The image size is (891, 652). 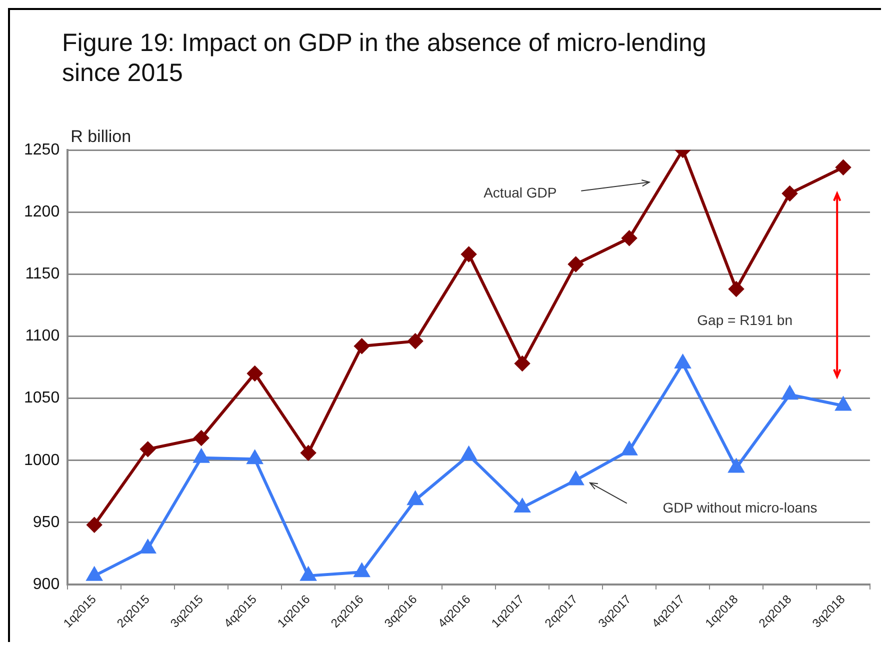 I want to click on y-tick-label: 1100, so click(x=42, y=336).